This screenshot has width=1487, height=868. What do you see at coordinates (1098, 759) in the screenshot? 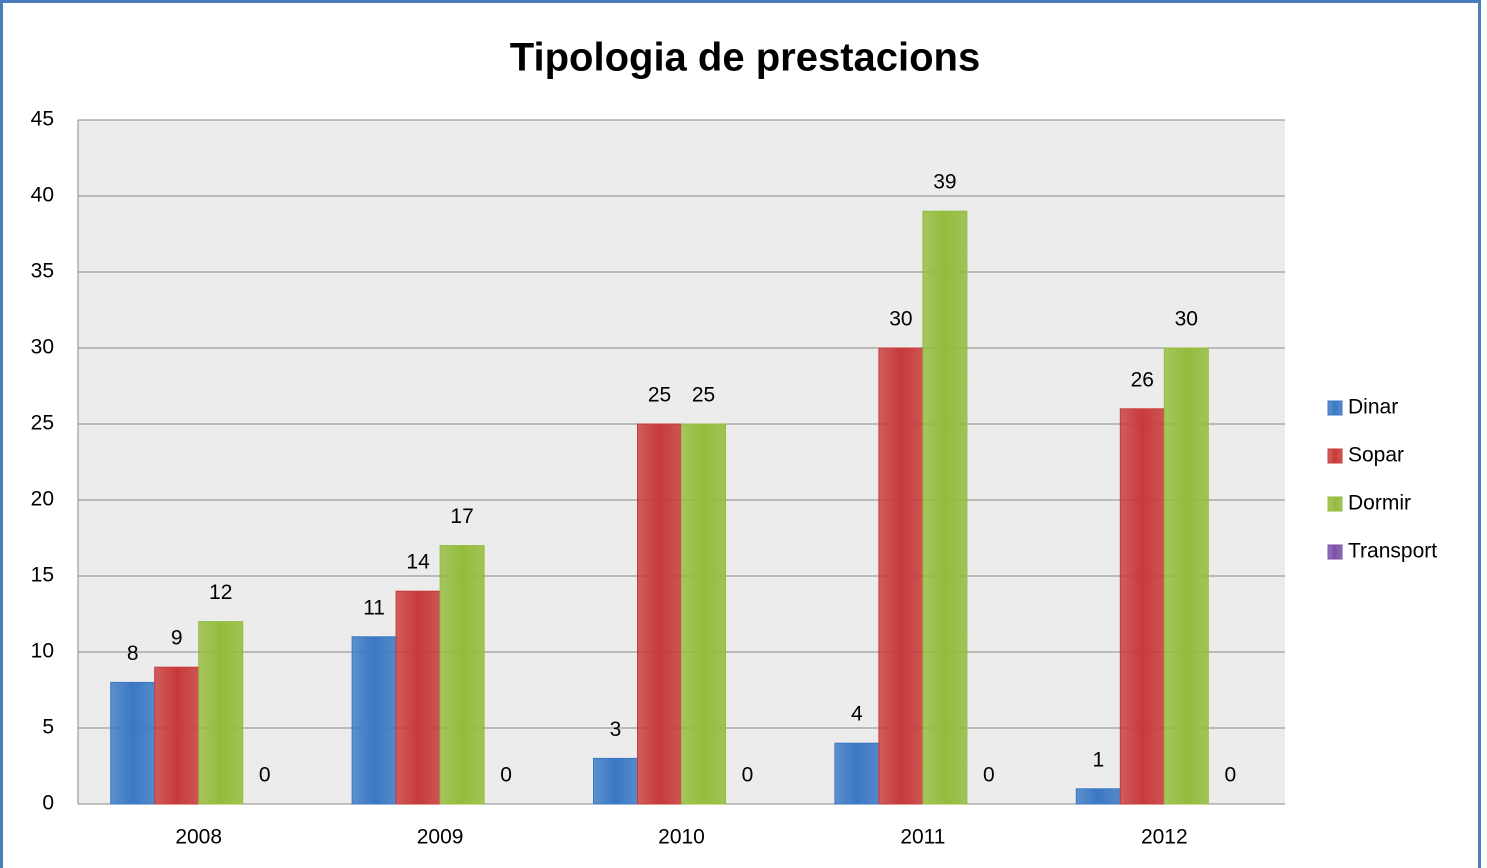
I see `data-label: 1` at bounding box center [1098, 759].